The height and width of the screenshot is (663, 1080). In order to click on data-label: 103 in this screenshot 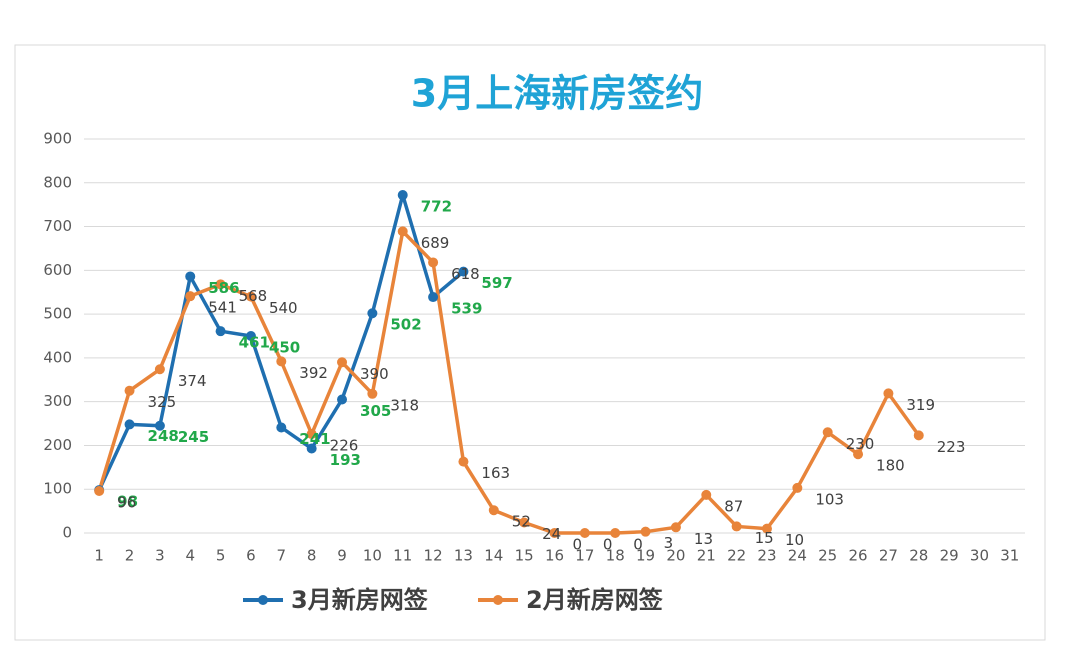, I will do `click(829, 499)`.